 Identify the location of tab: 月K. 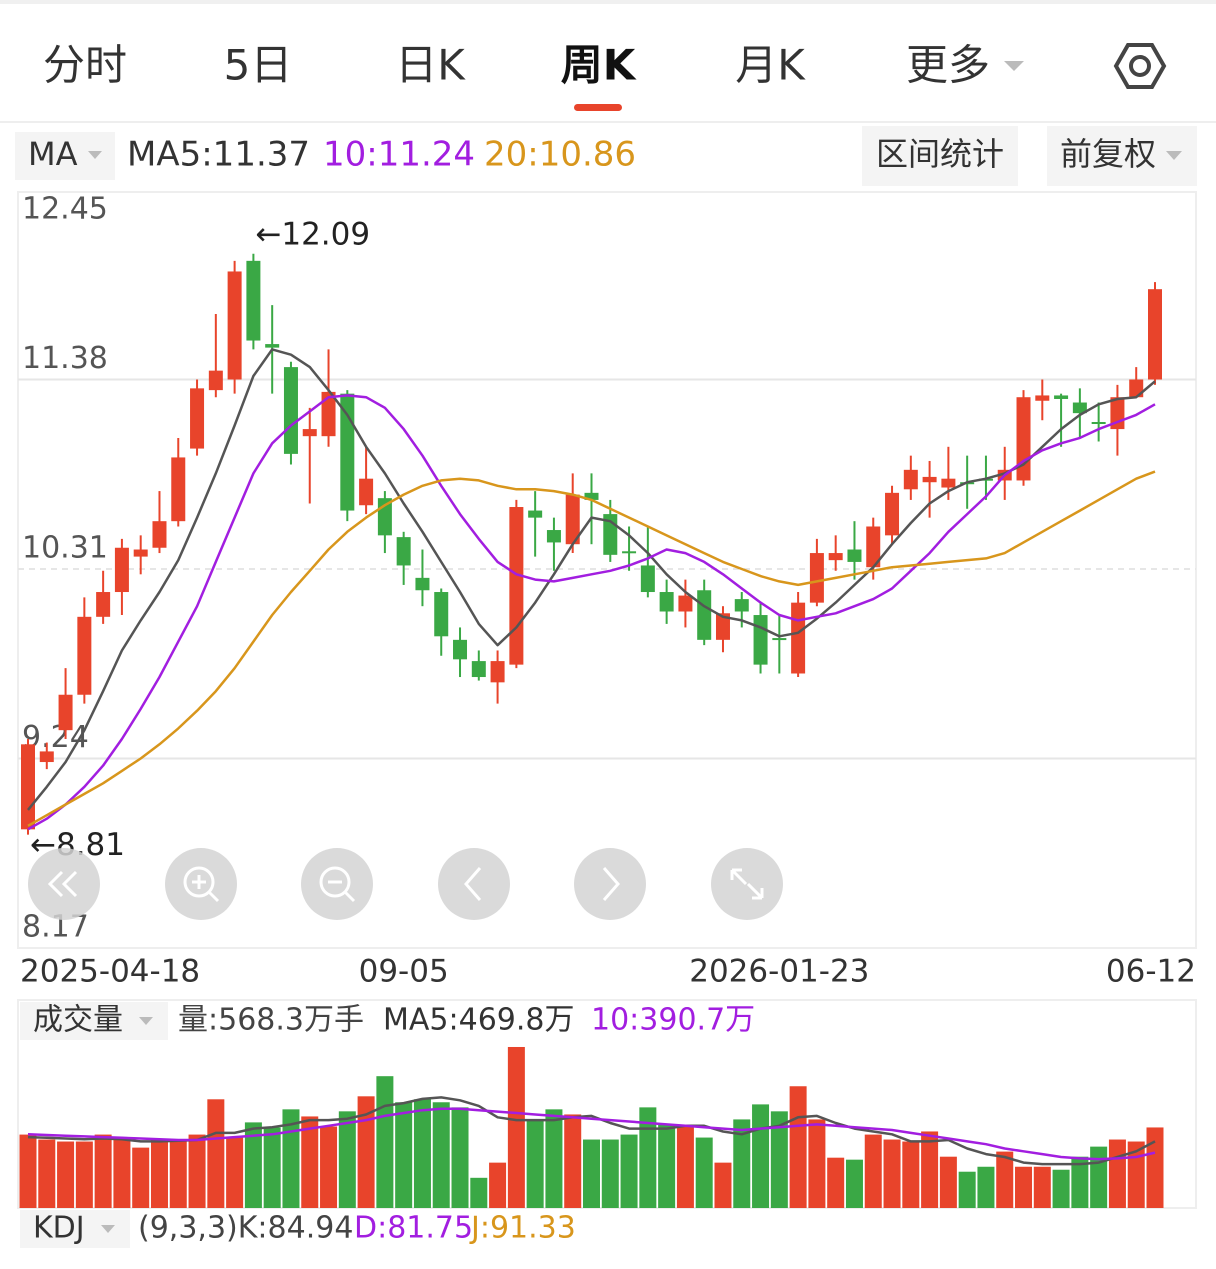
(770, 65).